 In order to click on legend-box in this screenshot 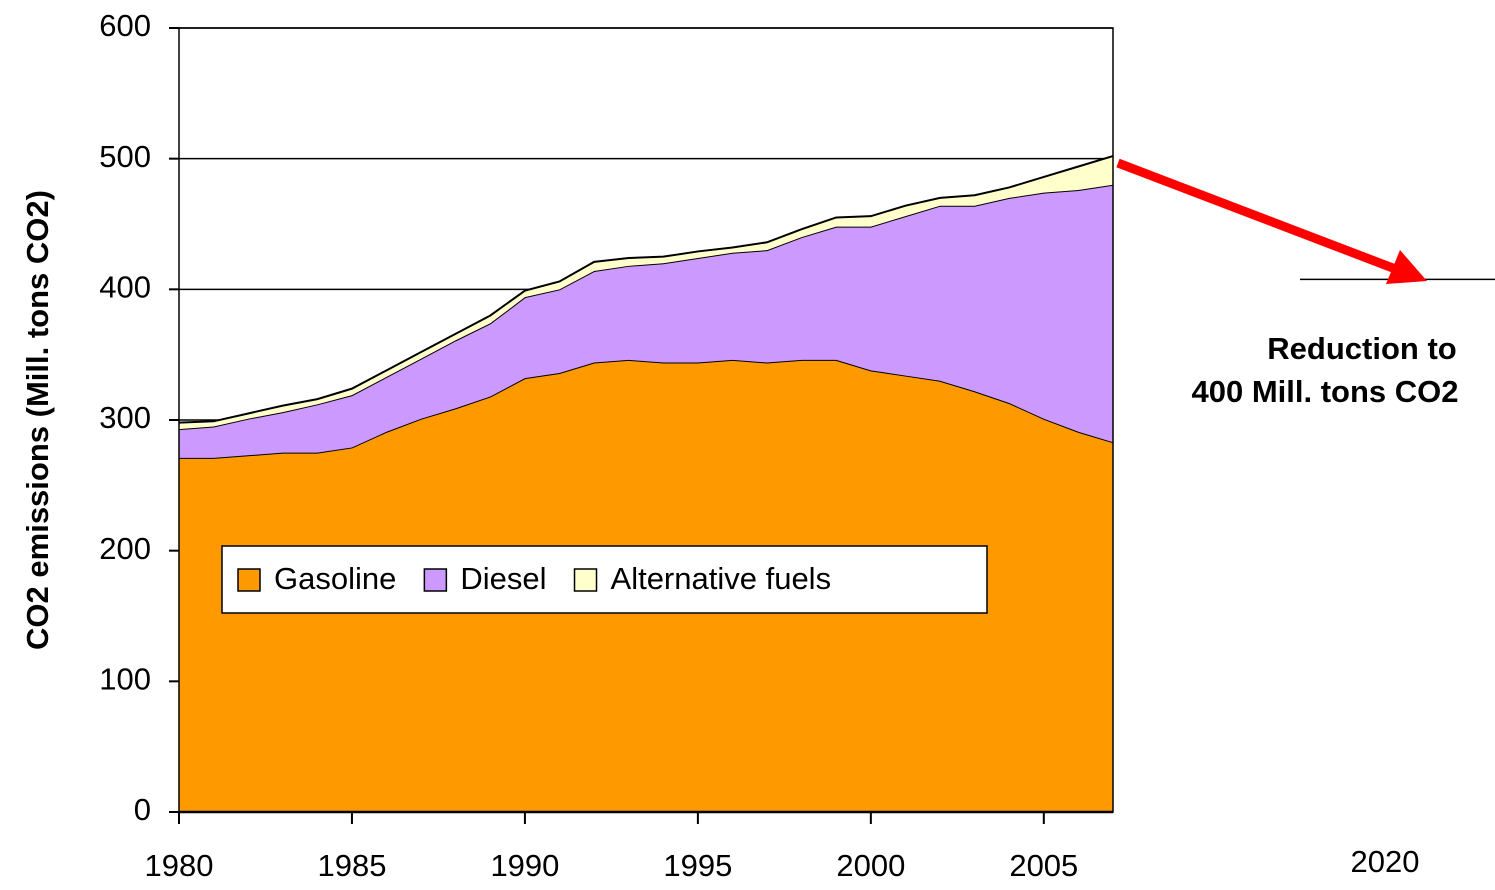, I will do `click(604, 579)`.